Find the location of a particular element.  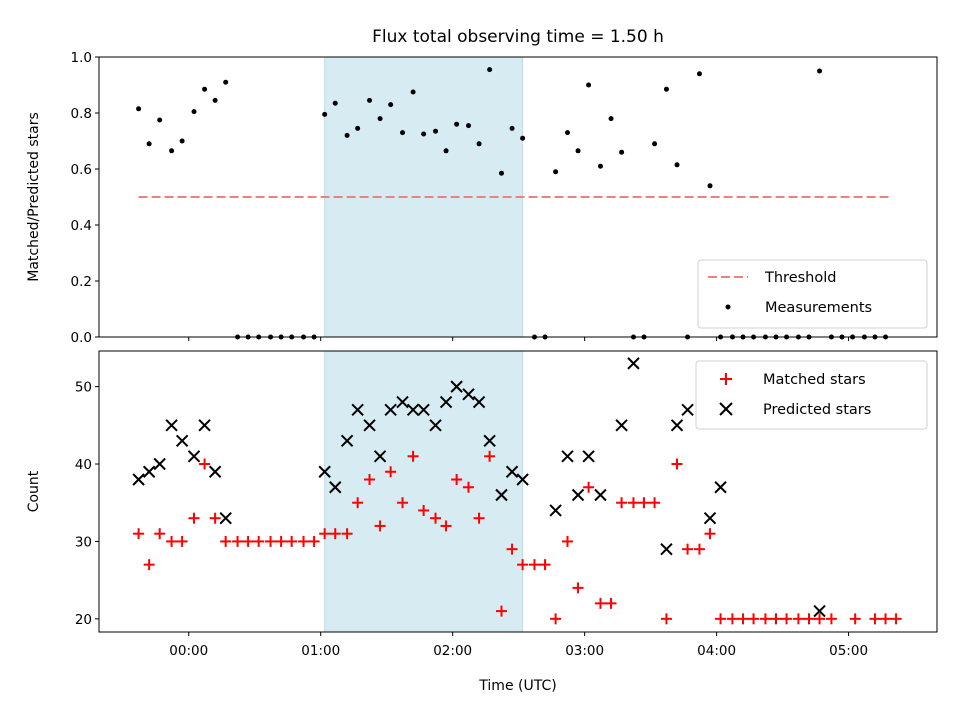

bottom-legend-box is located at coordinates (811, 395).